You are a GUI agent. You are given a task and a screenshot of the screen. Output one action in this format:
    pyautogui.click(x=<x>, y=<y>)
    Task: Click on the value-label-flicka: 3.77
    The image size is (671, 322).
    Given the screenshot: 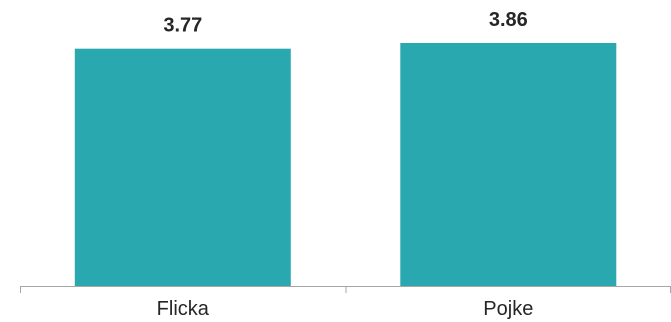 What is the action you would take?
    pyautogui.click(x=182, y=26)
    